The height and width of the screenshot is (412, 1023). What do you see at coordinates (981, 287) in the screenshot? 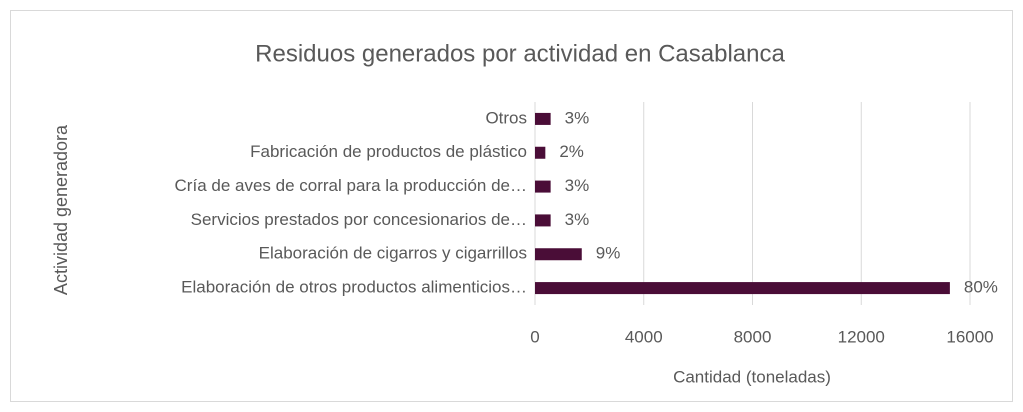
I see `data-label: 80%` at bounding box center [981, 287].